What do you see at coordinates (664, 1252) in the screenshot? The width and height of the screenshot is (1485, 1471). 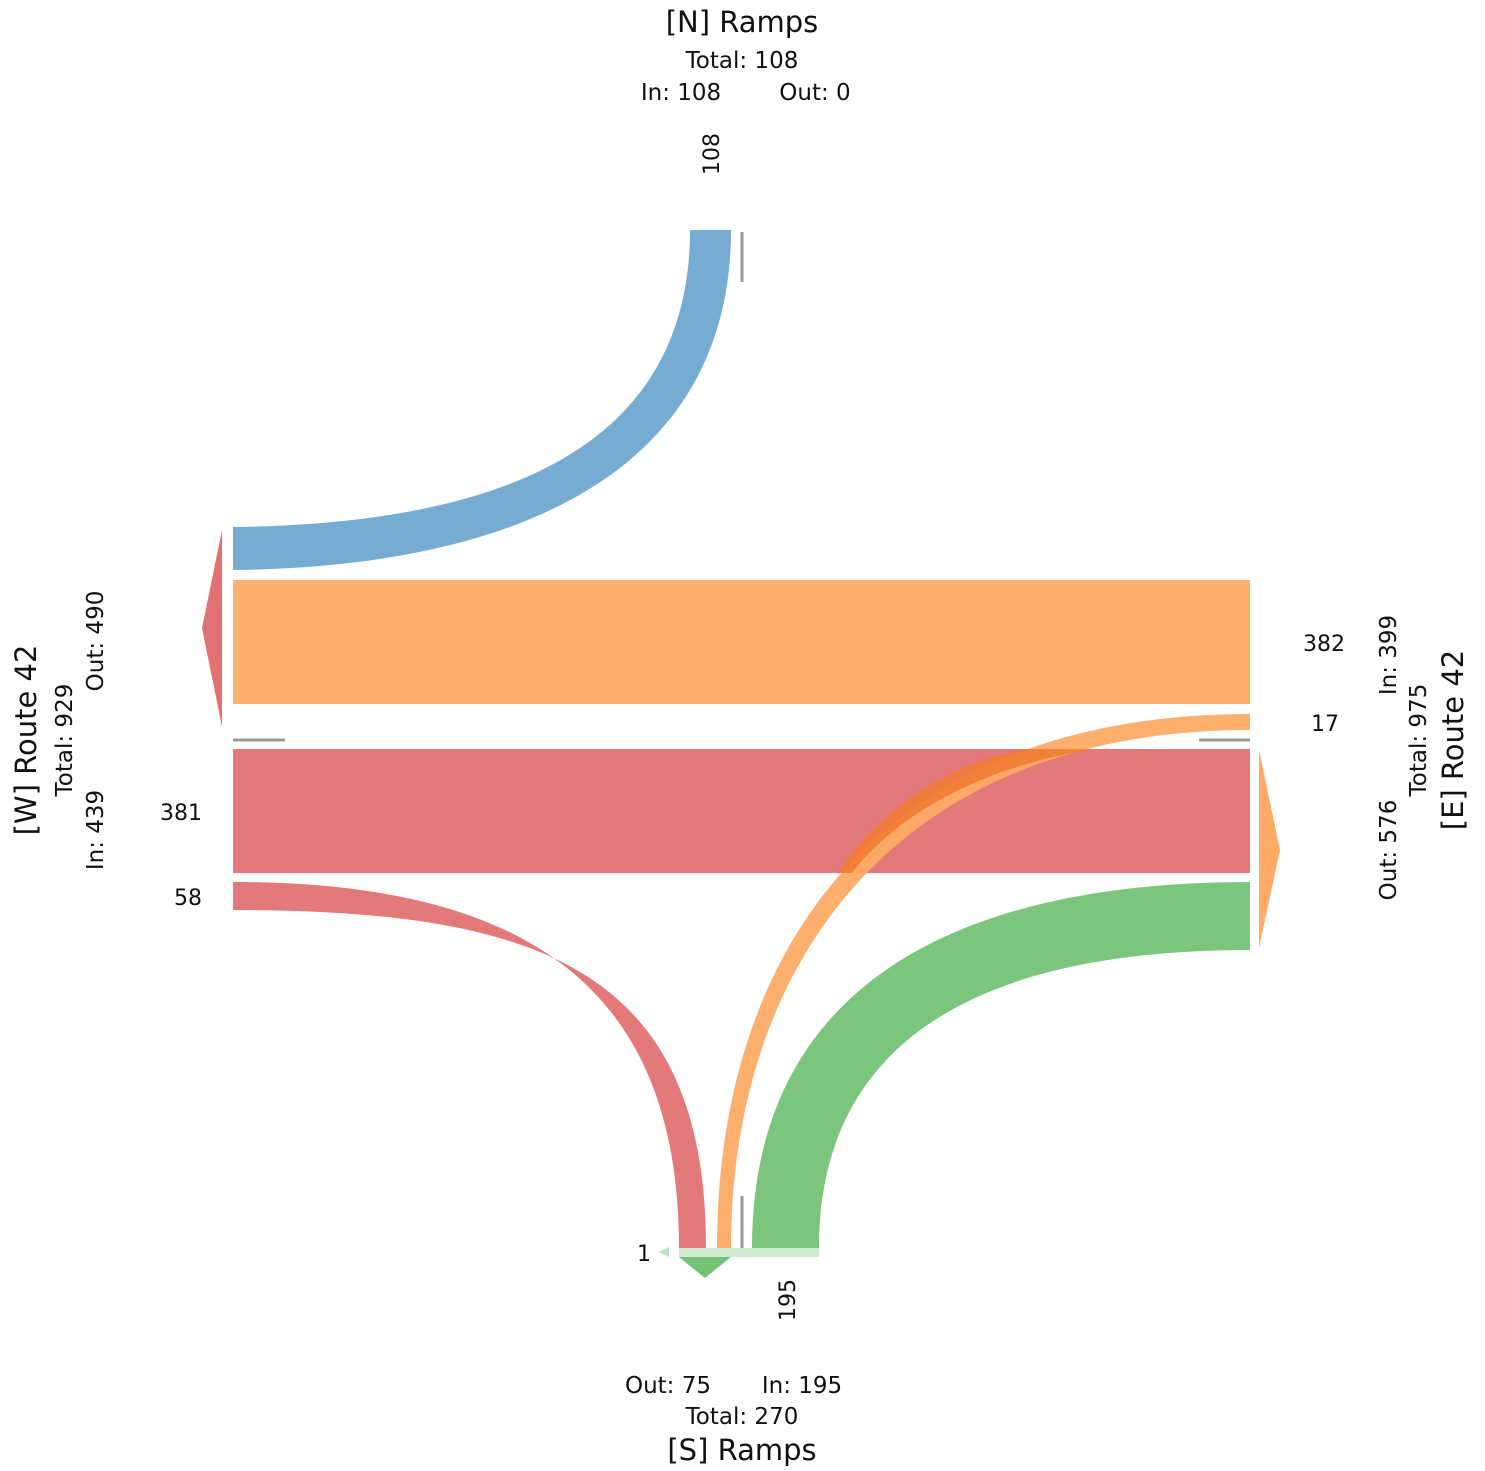 I see `south-uturn-arrow` at bounding box center [664, 1252].